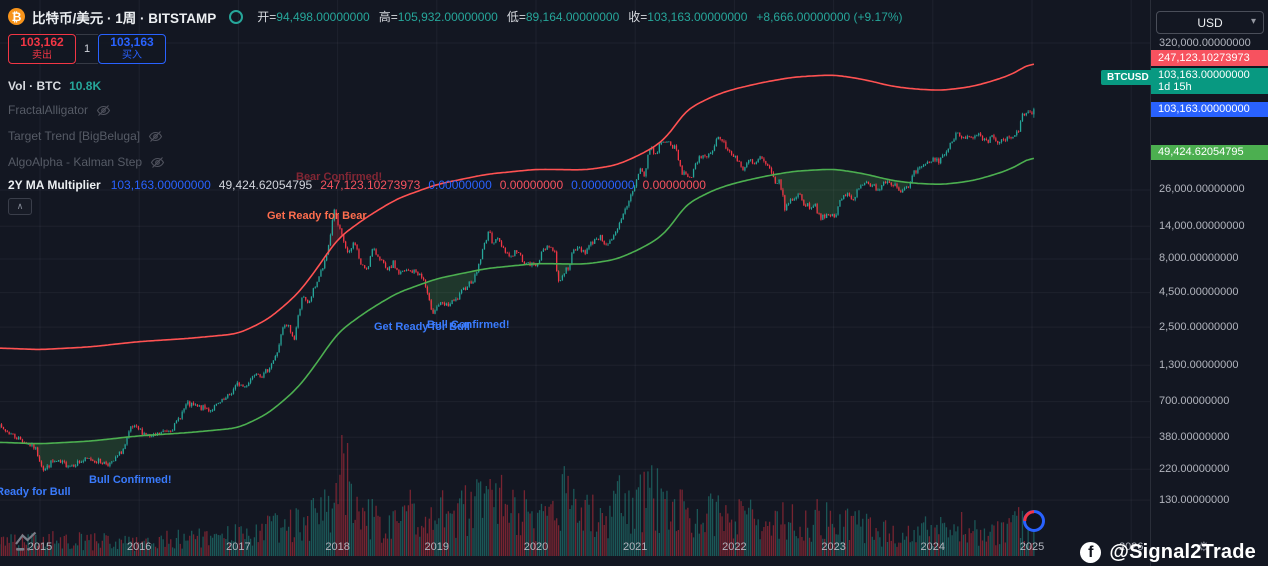 The height and width of the screenshot is (566, 1268). I want to click on currency-value: USD, so click(1210, 22).